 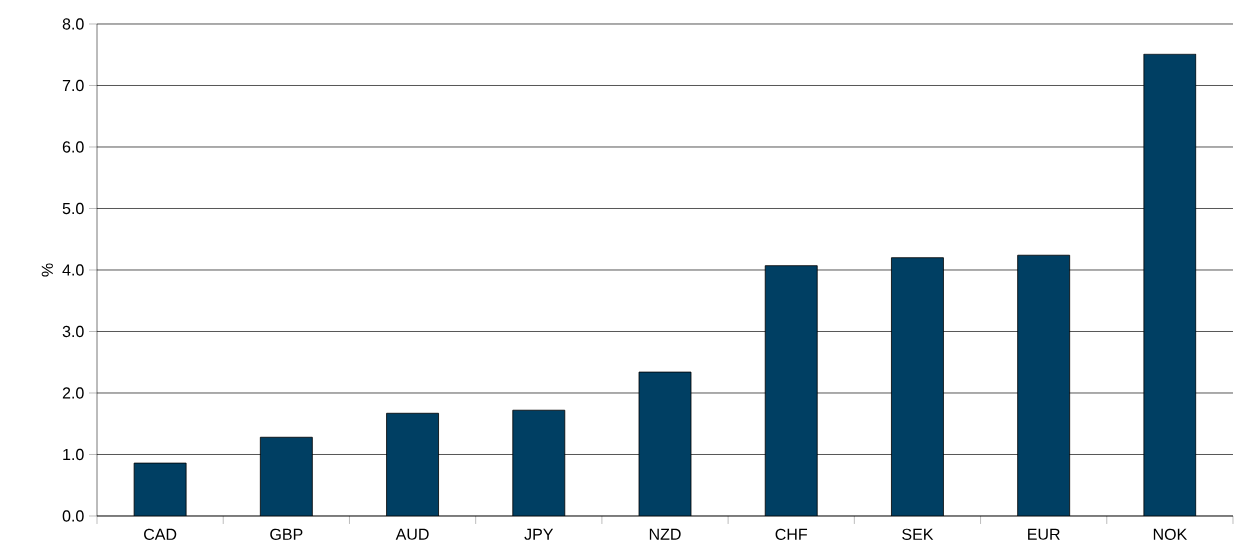 What do you see at coordinates (73, 331) in the screenshot?
I see `y-tick-label: 3.0` at bounding box center [73, 331].